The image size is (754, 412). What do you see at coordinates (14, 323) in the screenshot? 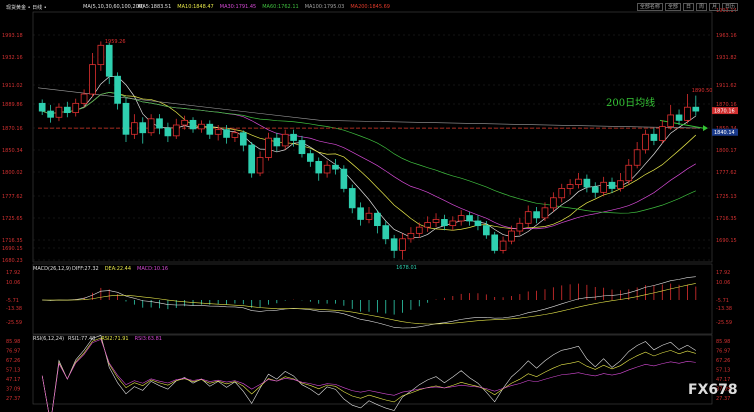
I see `macd-tick-left: -25.59` at bounding box center [14, 323].